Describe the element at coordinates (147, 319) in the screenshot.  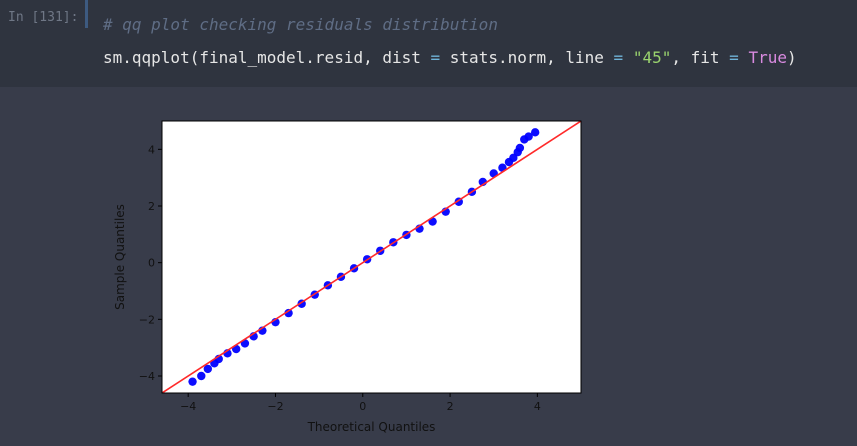
I see `y-tick-label: −2` at that location.